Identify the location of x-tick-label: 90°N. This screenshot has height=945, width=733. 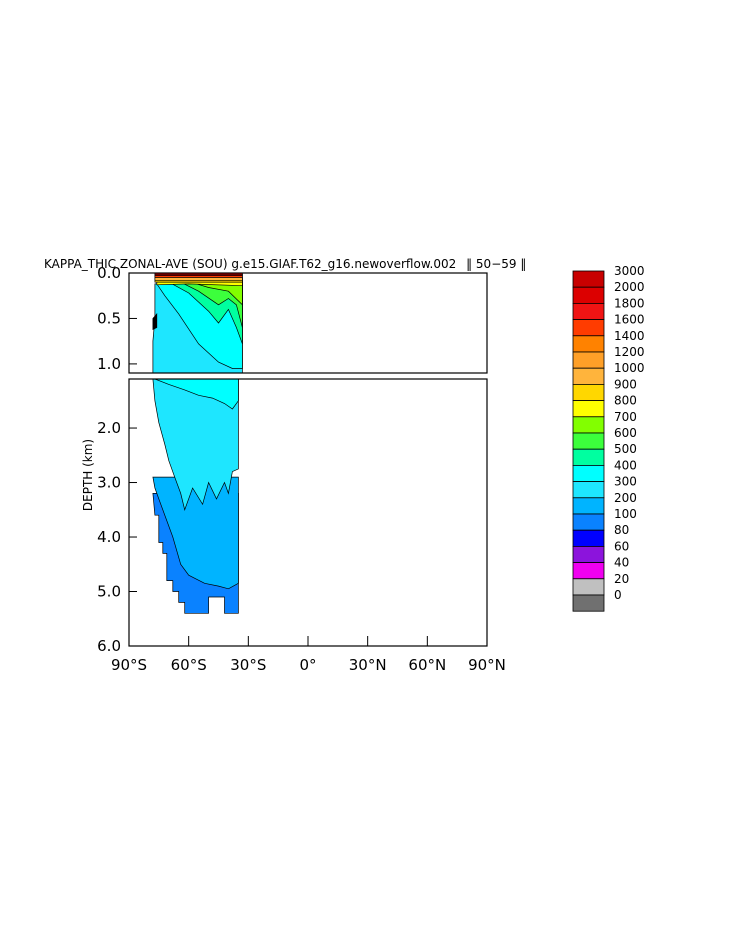
(487, 665).